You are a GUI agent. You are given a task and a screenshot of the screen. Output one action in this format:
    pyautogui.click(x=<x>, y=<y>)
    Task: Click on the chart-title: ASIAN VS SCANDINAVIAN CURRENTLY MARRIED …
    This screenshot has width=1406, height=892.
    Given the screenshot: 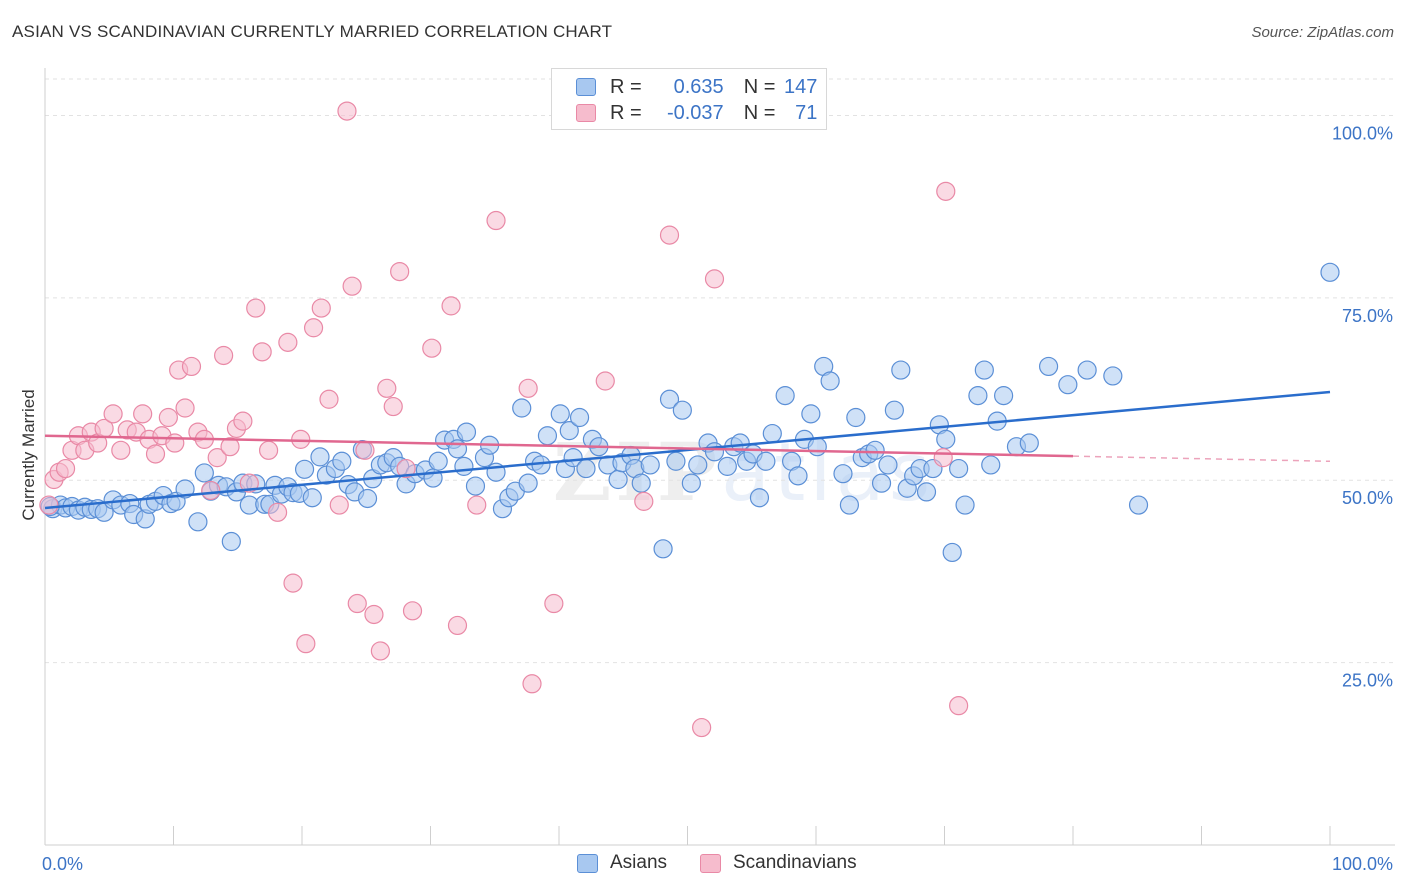 What is the action you would take?
    pyautogui.click(x=312, y=31)
    